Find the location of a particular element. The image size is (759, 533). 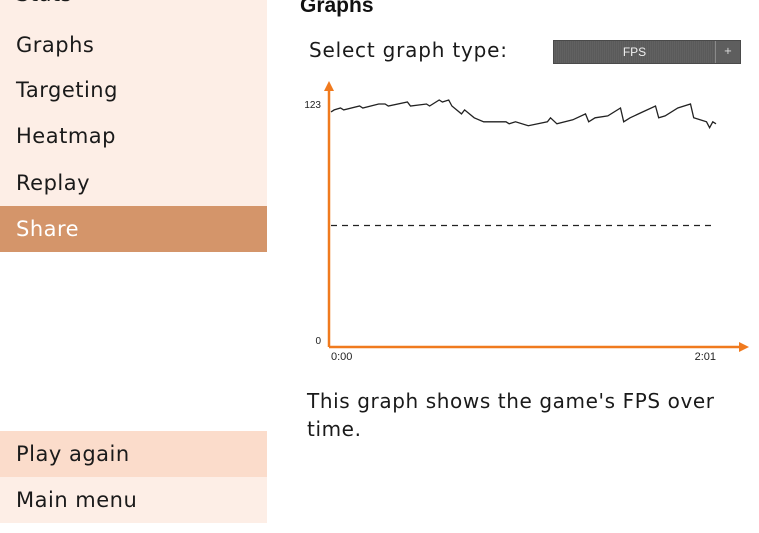

sidebar-item-stats: Stats is located at coordinates (133, 8).